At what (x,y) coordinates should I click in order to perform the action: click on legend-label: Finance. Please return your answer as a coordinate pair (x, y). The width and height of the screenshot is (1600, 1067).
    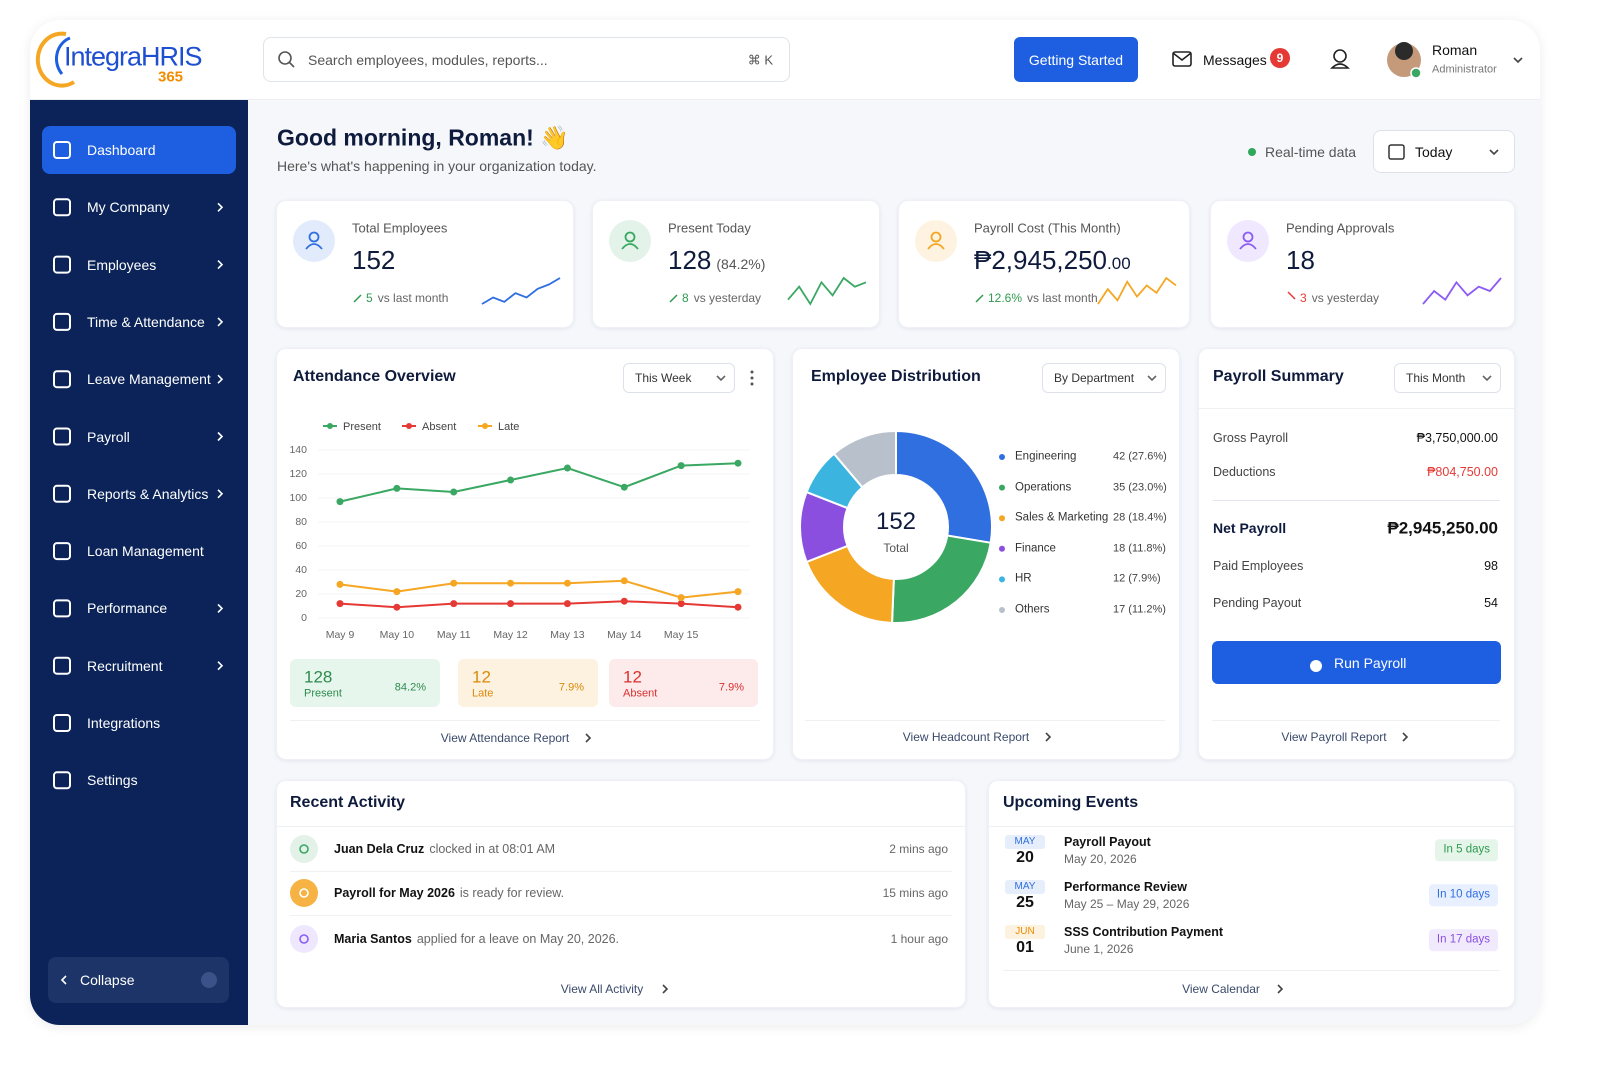
    Looking at the image, I should click on (1035, 548).